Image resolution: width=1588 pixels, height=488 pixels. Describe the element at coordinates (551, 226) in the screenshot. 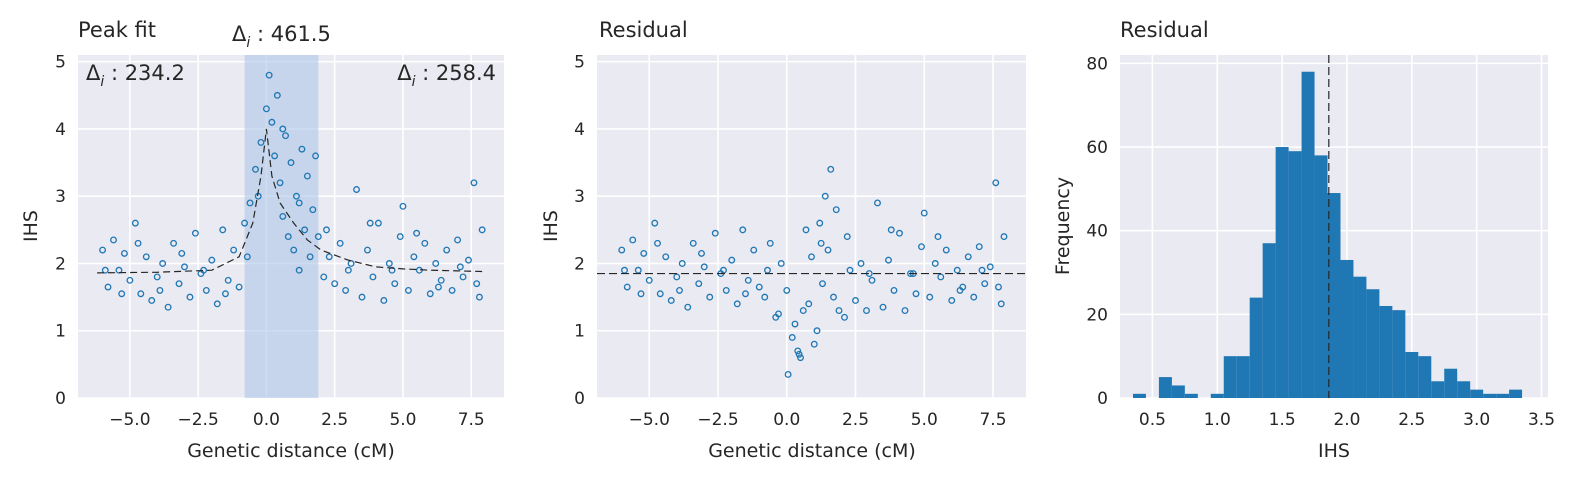

I see `panel-residual-scatter-ylabel: IHS` at that location.